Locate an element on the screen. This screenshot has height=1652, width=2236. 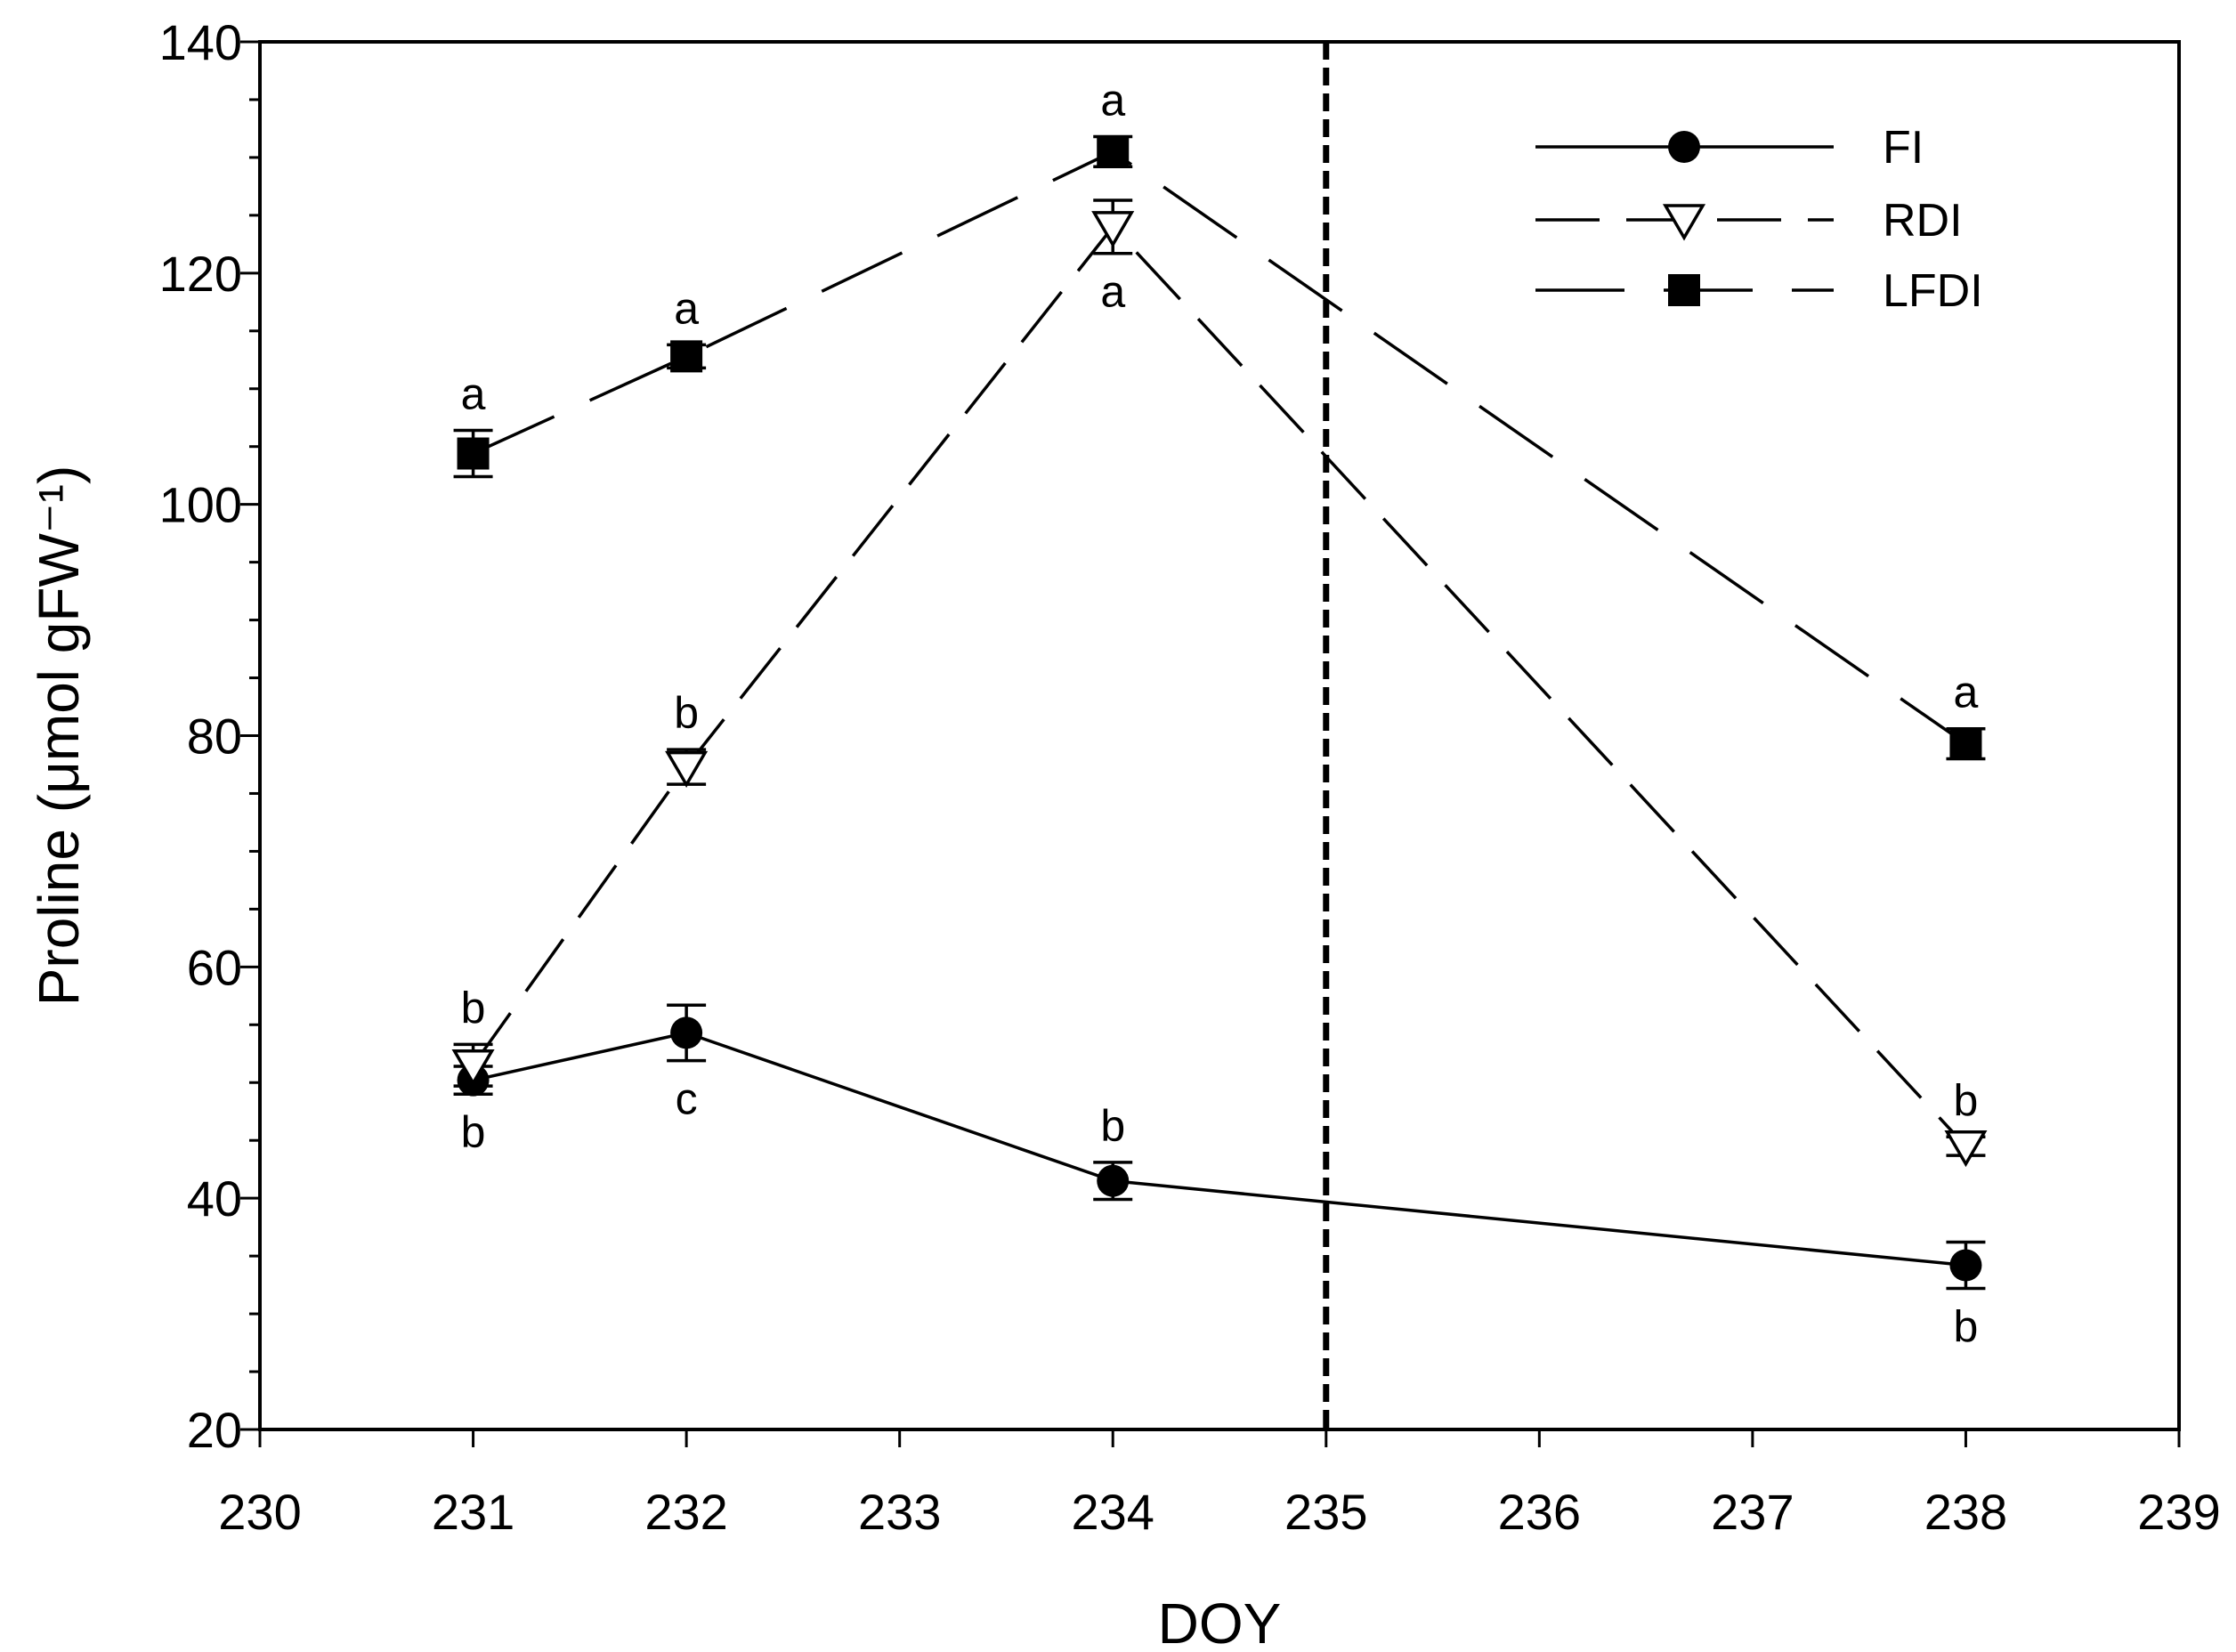
series-fi is located at coordinates (1219, 1147).